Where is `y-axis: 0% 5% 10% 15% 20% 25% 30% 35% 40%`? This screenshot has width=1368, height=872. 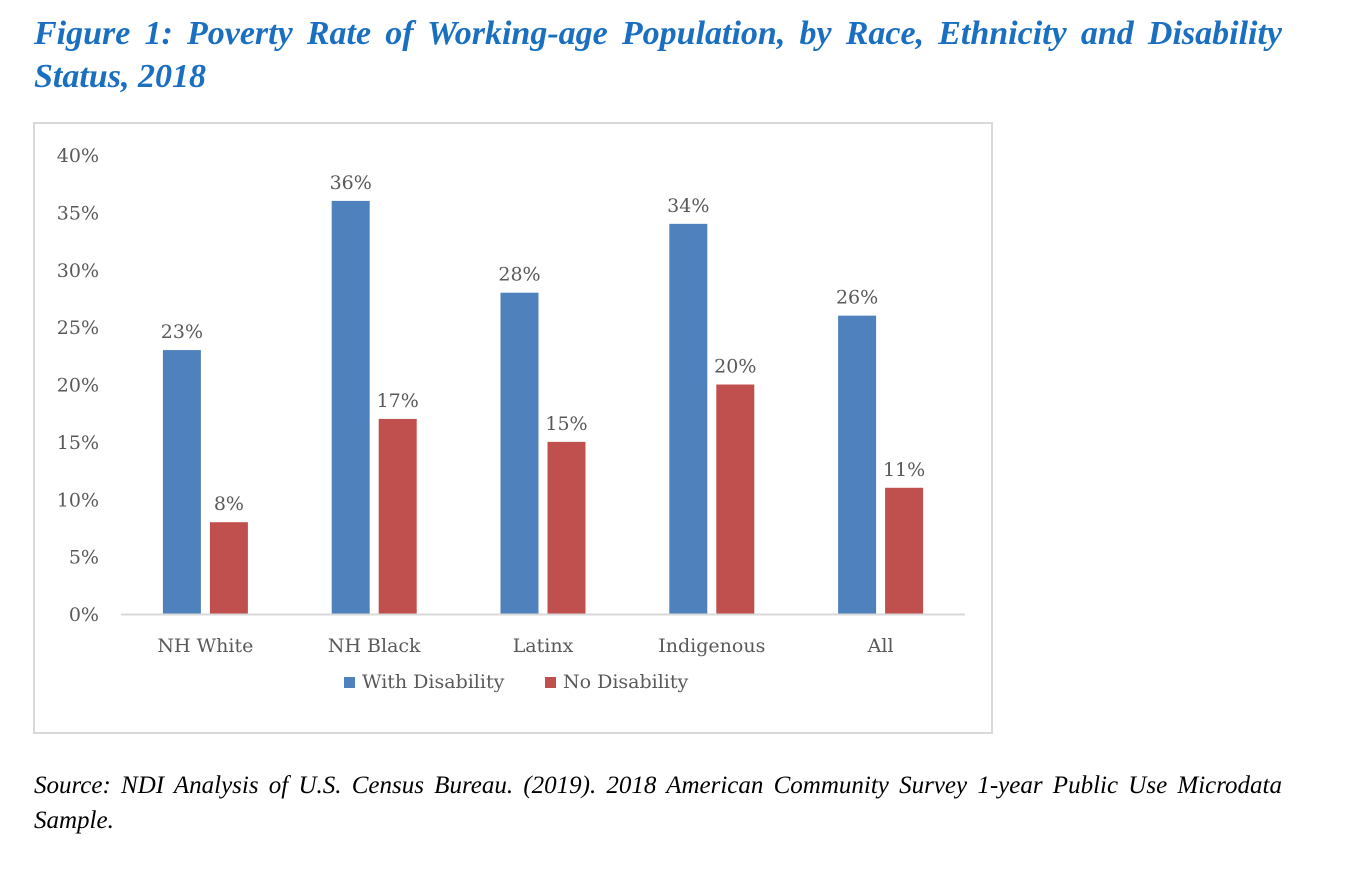
y-axis: 0% 5% 10% 15% 20% 25% 30% 35% 40% is located at coordinates (78, 385).